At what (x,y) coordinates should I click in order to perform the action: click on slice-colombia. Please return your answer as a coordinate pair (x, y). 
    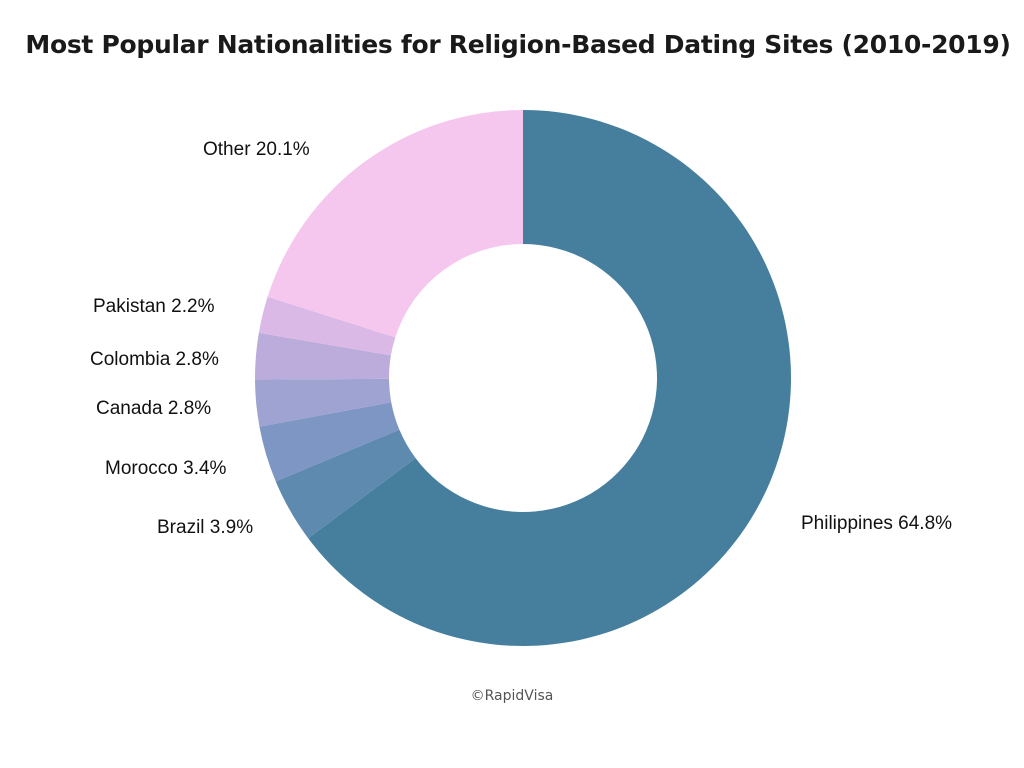
    Looking at the image, I should click on (323, 356).